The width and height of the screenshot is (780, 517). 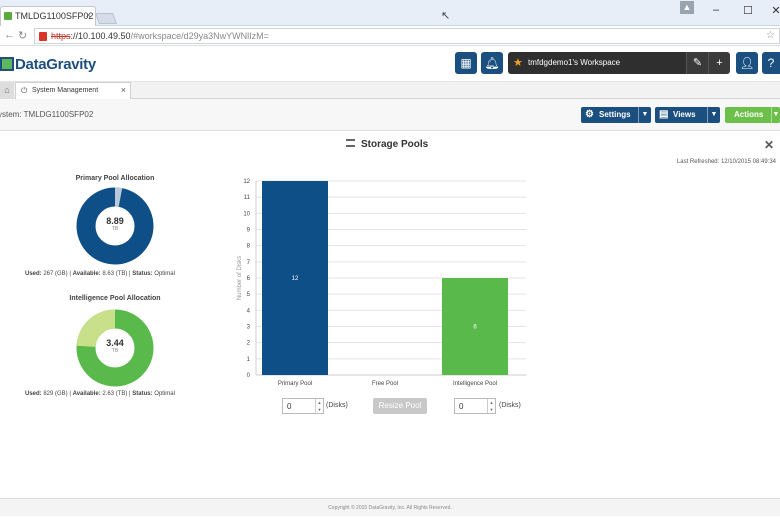 I want to click on primary-pool-donut, so click(x=115, y=226).